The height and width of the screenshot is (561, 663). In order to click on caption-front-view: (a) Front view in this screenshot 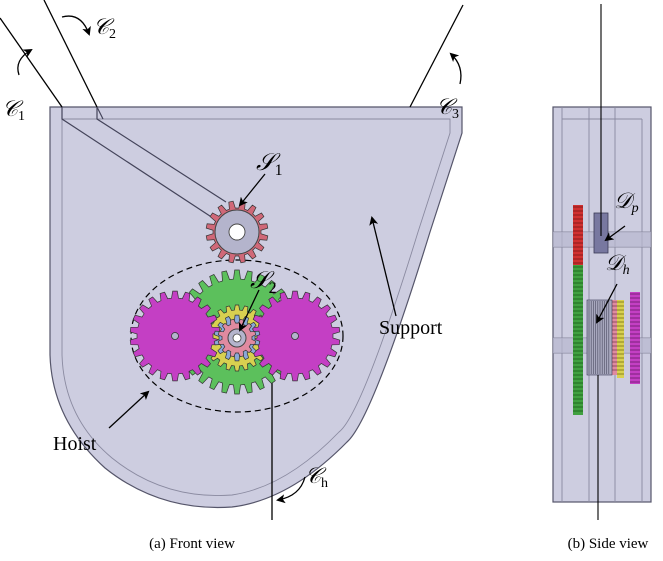, I will do `click(192, 544)`.